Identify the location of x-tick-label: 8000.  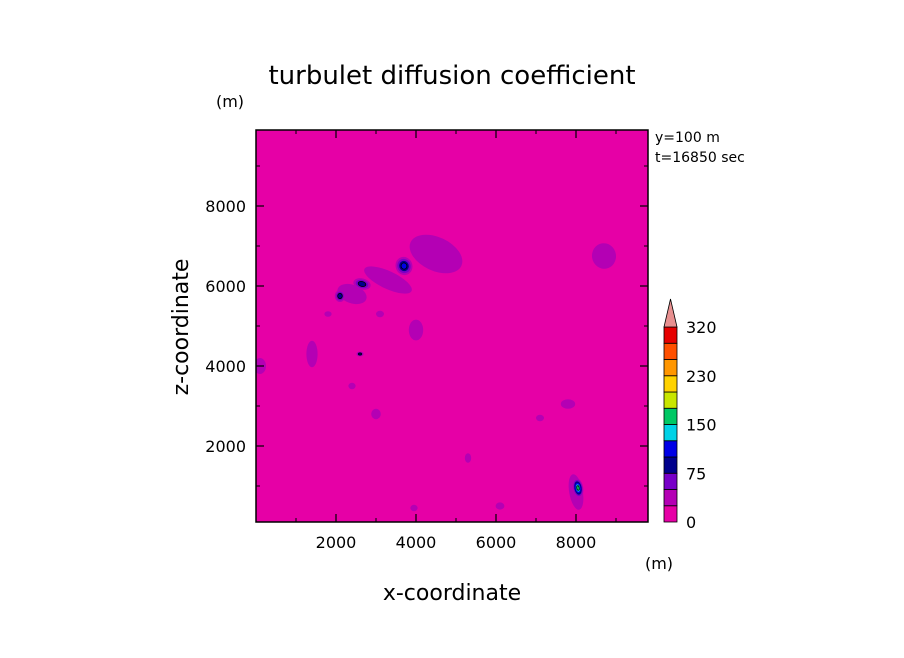
(576, 542).